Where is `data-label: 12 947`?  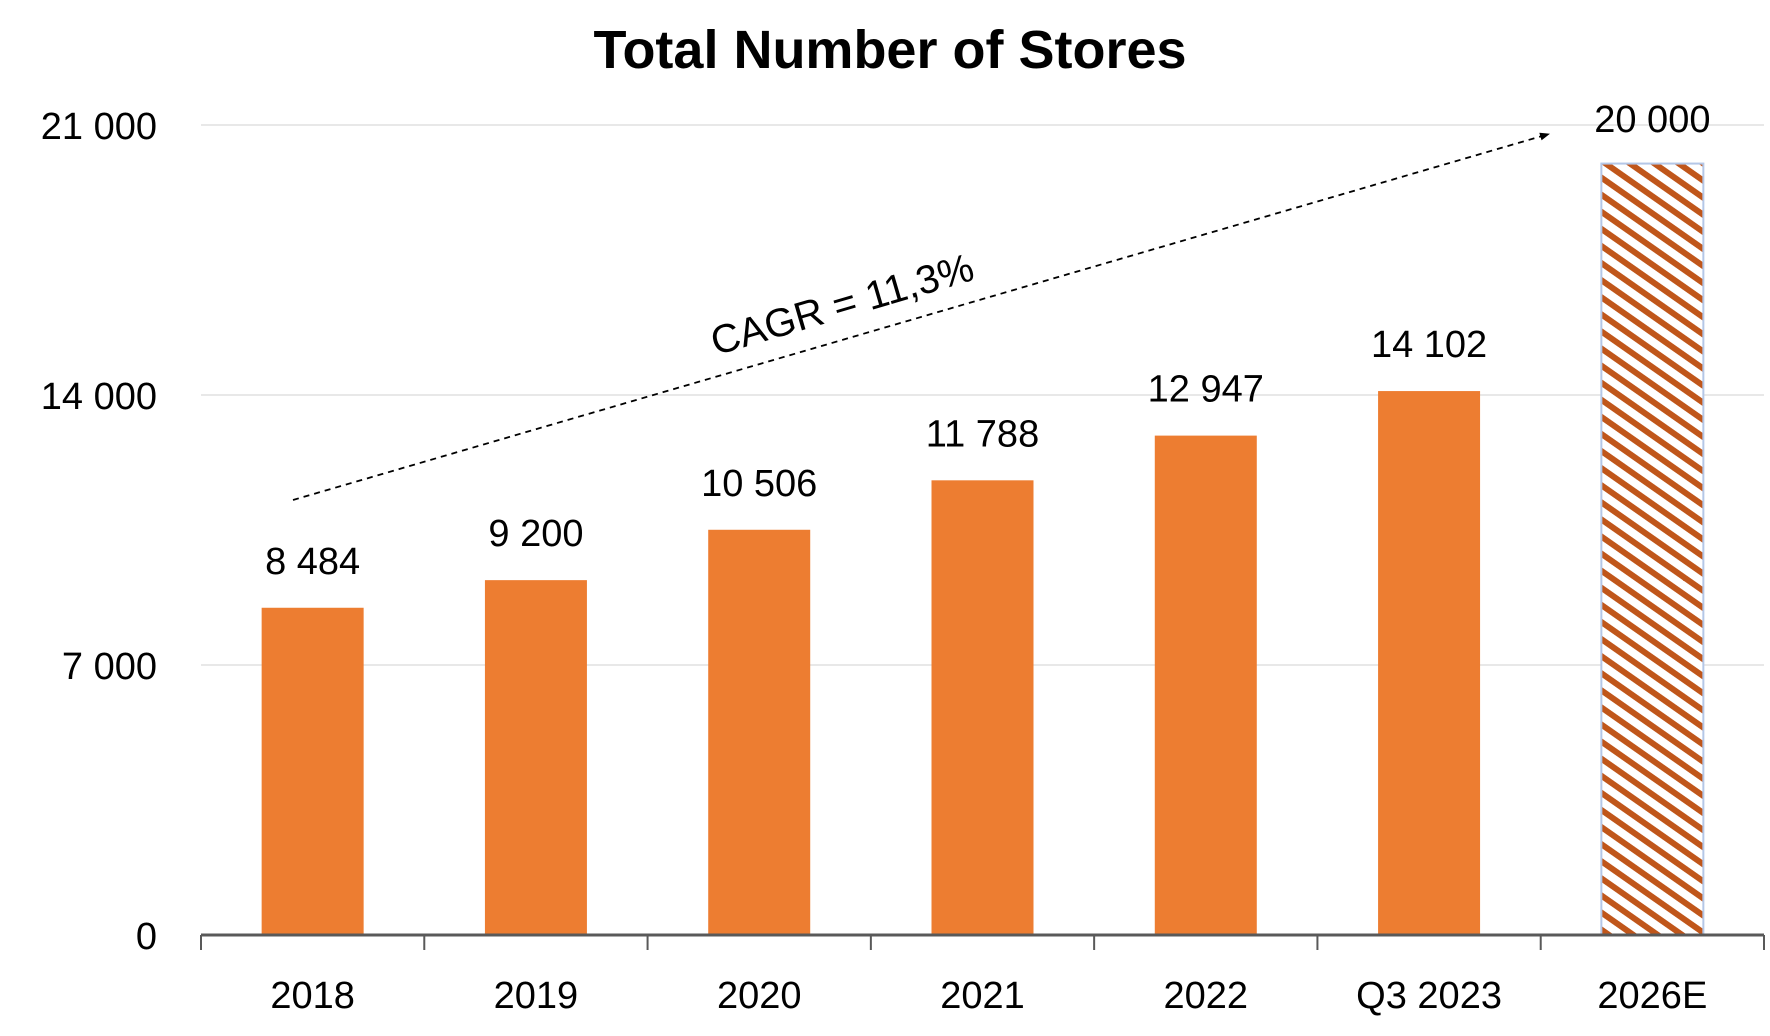
data-label: 12 947 is located at coordinates (1206, 390).